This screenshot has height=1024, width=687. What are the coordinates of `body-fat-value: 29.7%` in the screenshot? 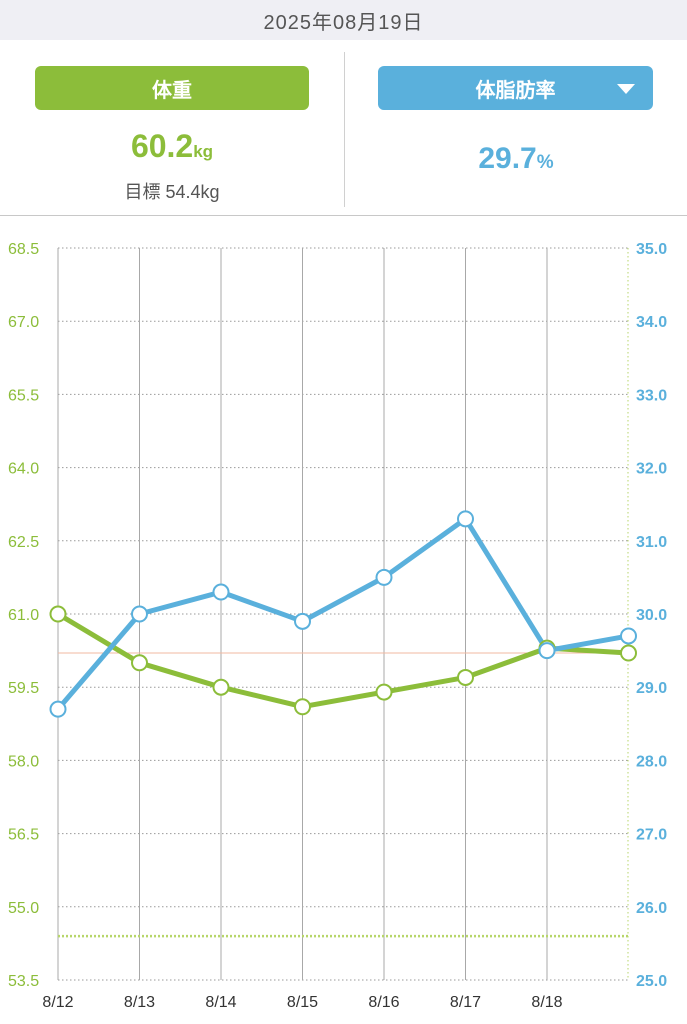 It's located at (516, 159).